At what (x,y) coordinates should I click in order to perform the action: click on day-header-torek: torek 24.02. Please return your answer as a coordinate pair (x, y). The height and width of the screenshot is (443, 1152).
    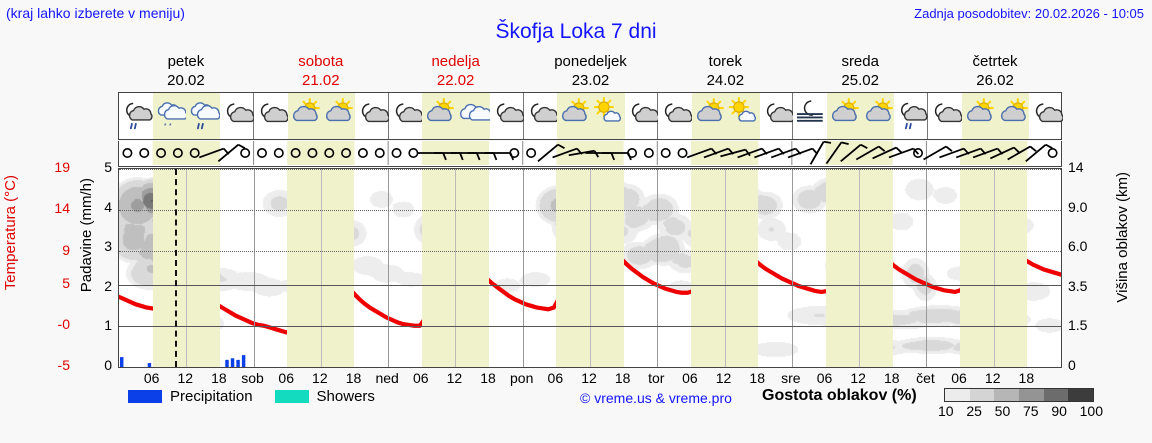
    Looking at the image, I should click on (725, 71).